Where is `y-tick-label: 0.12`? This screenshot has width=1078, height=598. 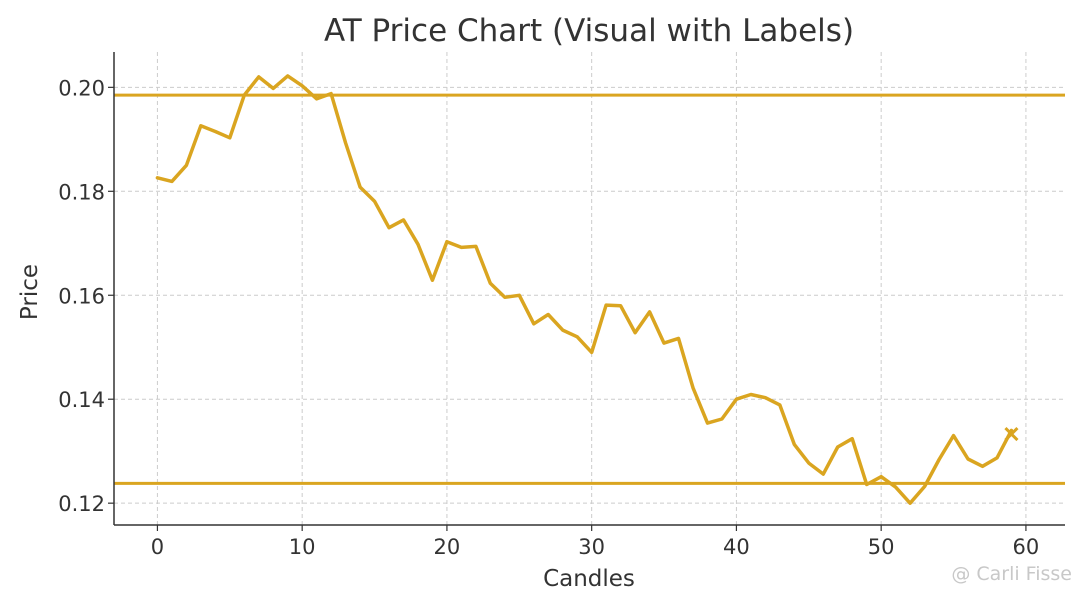 y-tick-label: 0.12 is located at coordinates (81, 504).